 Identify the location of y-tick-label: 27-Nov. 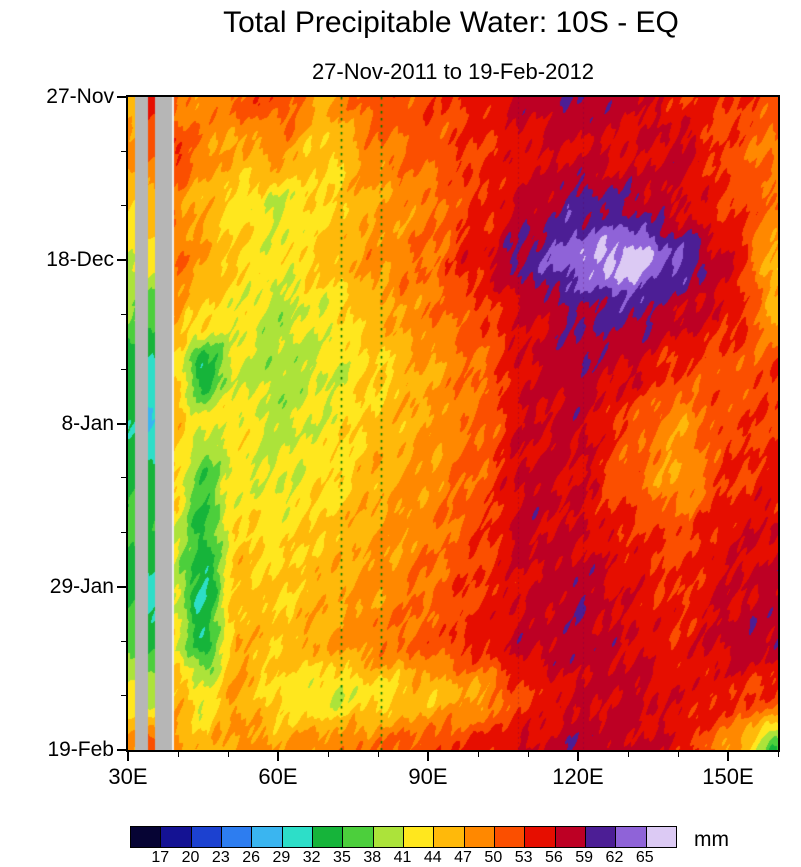
(80, 96).